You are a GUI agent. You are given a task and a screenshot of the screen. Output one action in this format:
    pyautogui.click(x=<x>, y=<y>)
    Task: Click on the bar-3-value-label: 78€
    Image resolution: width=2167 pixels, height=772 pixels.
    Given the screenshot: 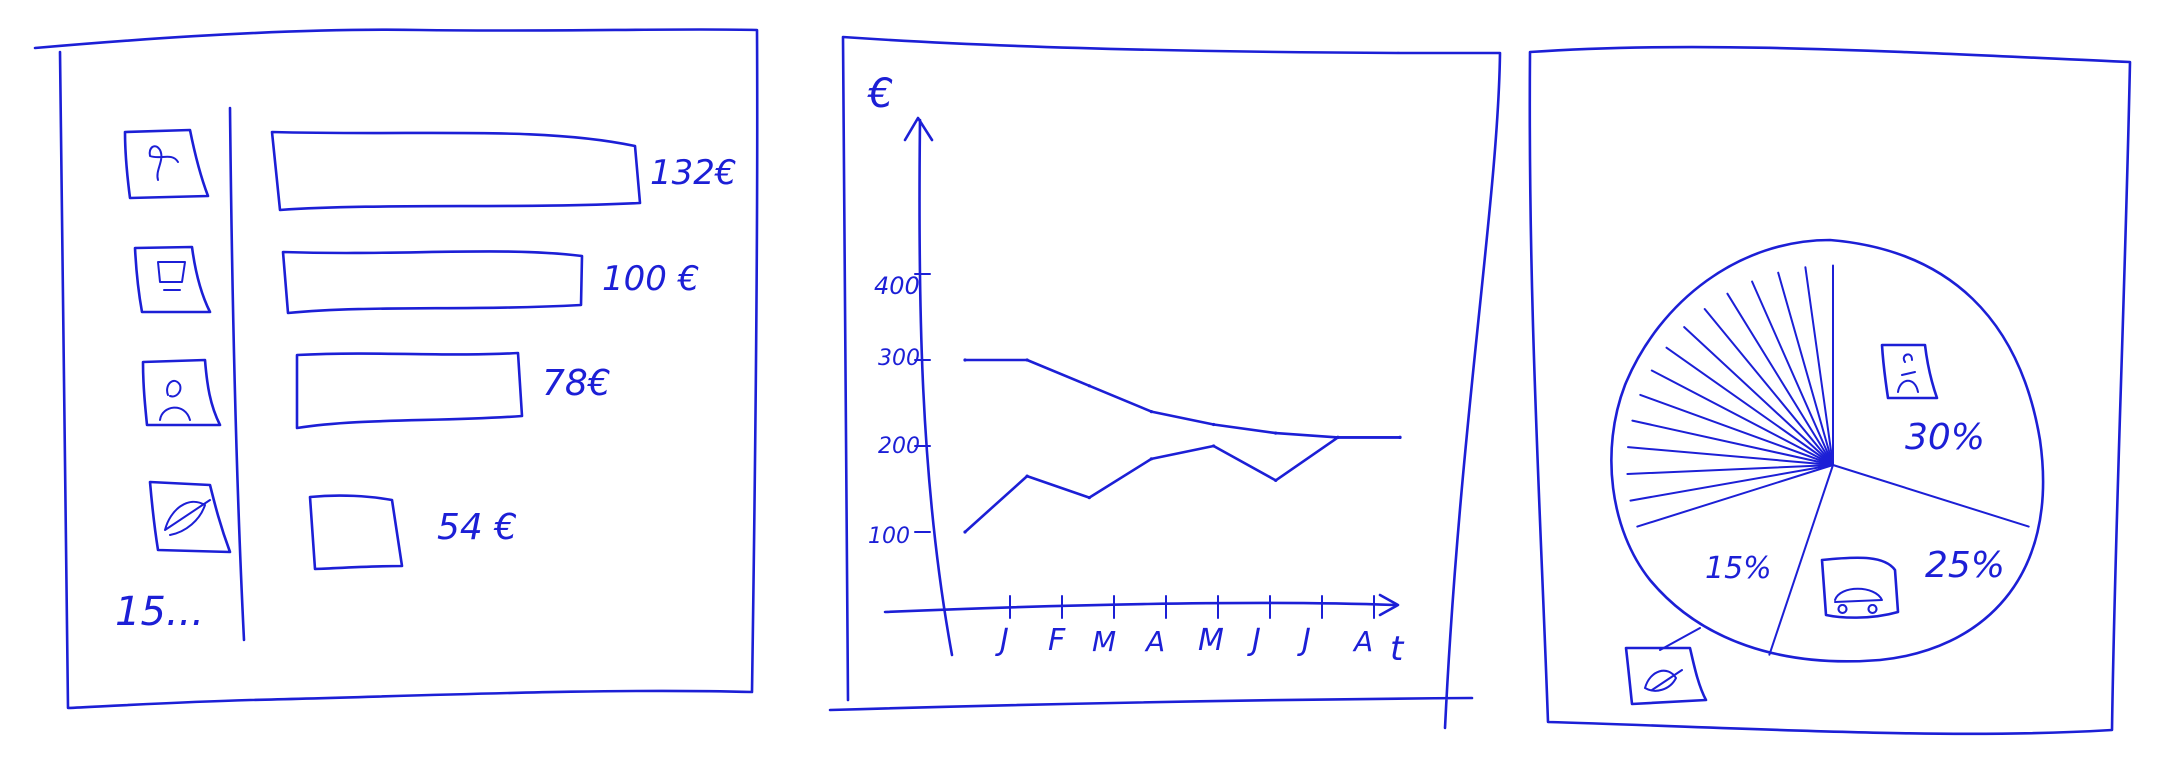 What is the action you would take?
    pyautogui.click(x=576, y=383)
    